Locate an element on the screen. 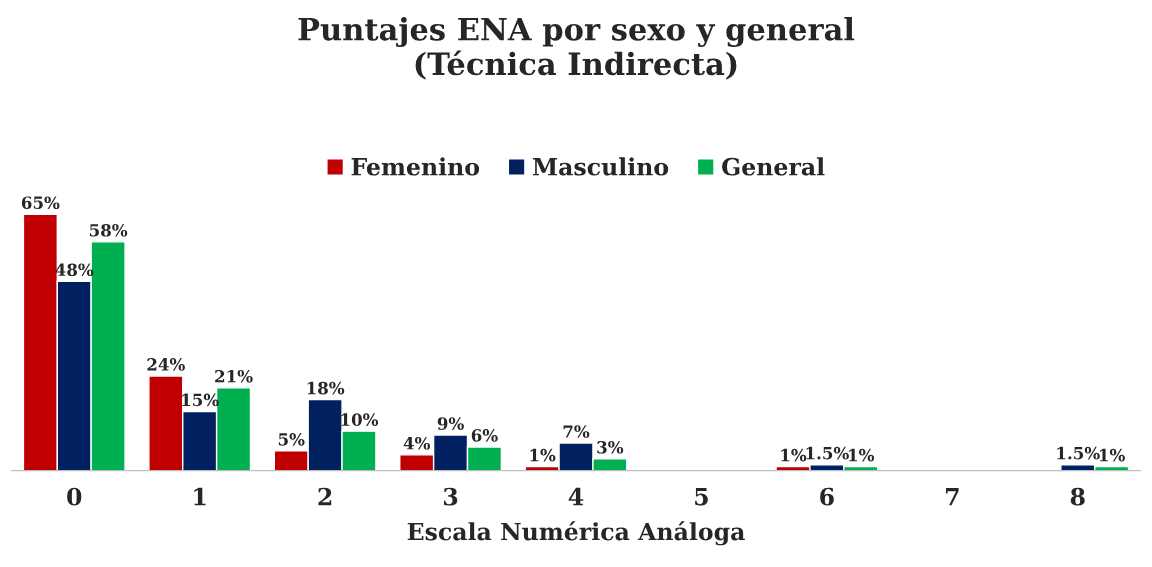 This screenshot has width=1152, height=567. x-tick-label: 2 is located at coordinates (325, 496).